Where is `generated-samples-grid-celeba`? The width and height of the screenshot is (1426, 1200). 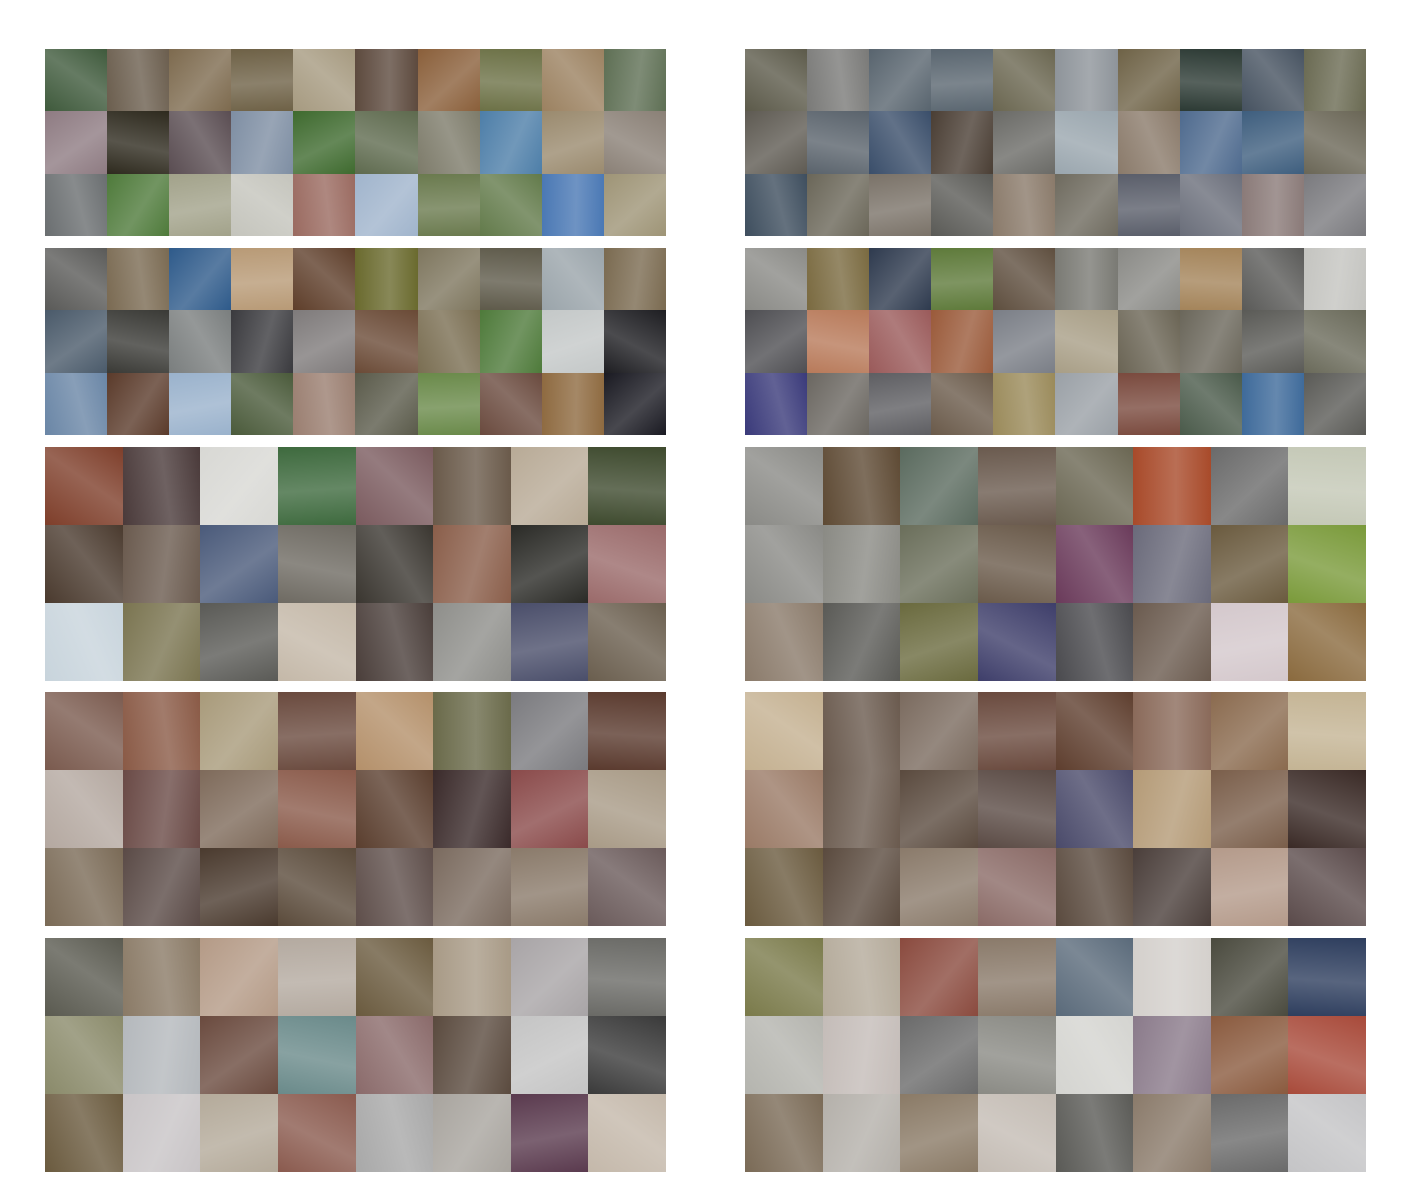
generated-samples-grid-celeba is located at coordinates (1055, 809).